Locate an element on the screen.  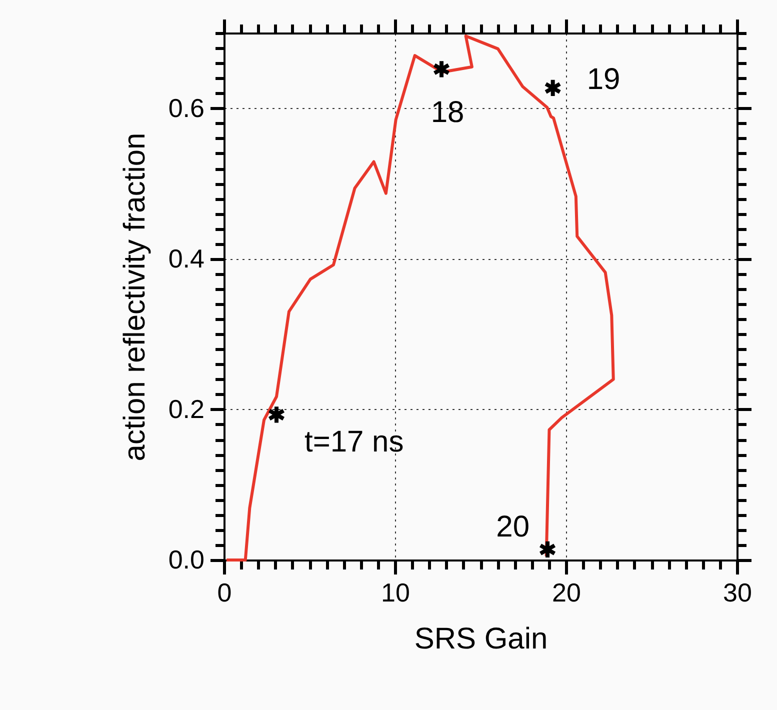
x-tick-label: 10 is located at coordinates (395, 593).